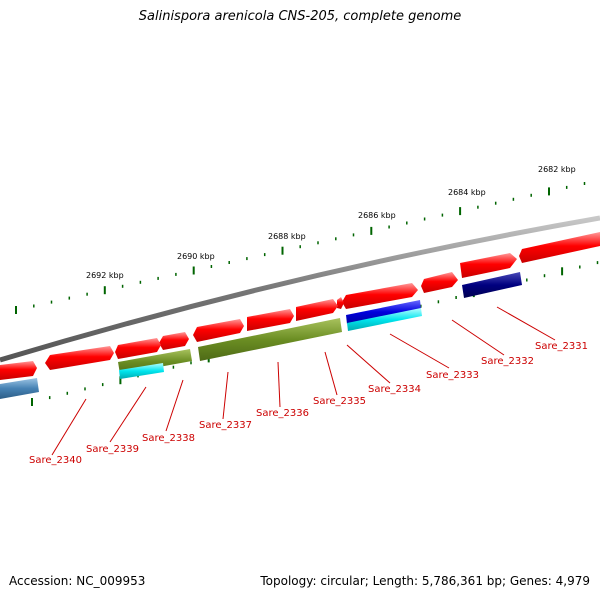  Describe the element at coordinates (377, 215) in the screenshot. I see `scale-label-2686: 2686 kbp` at that location.